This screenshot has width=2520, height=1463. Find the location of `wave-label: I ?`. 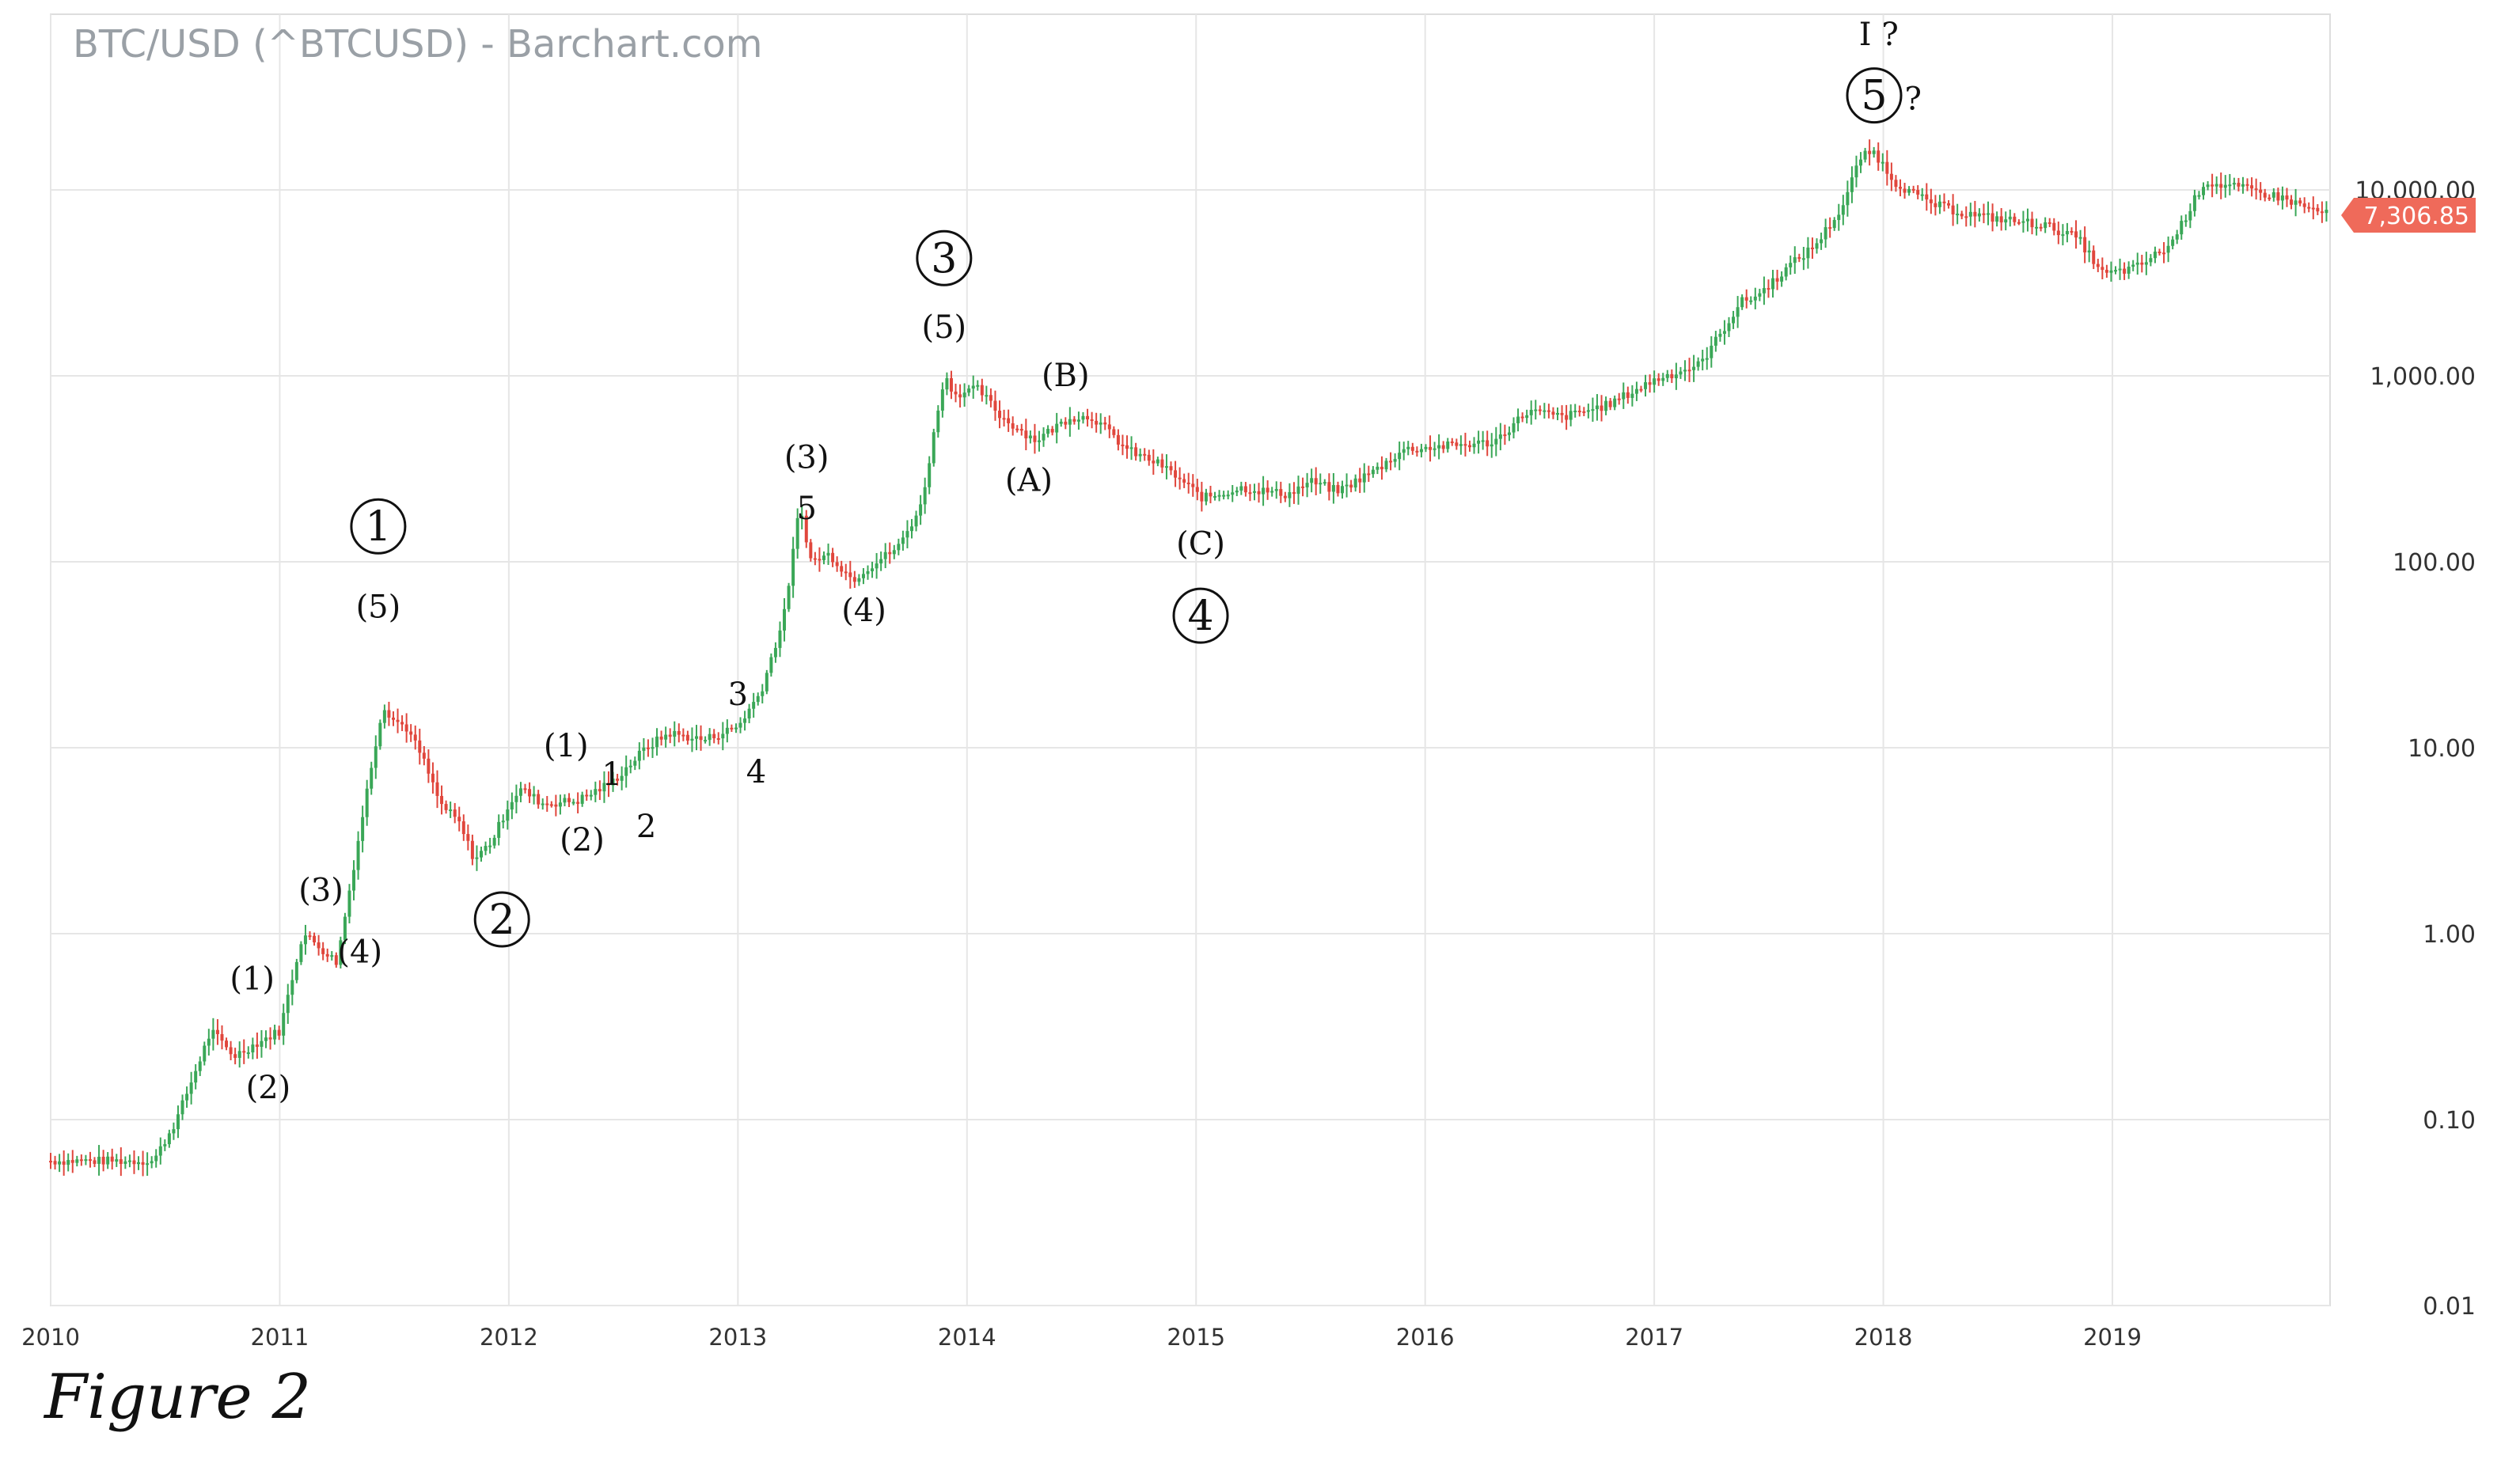

wave-label: I ? is located at coordinates (1879, 35).